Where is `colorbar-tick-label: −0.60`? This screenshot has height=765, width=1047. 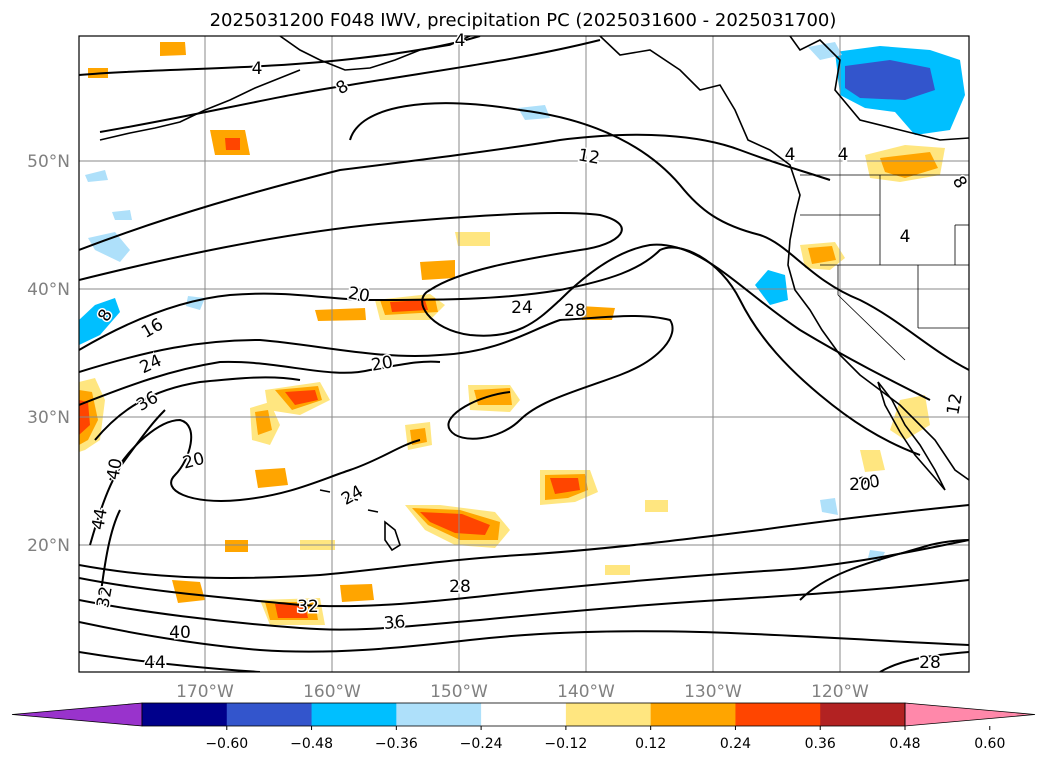 colorbar-tick-label: −0.60 is located at coordinates (226, 744).